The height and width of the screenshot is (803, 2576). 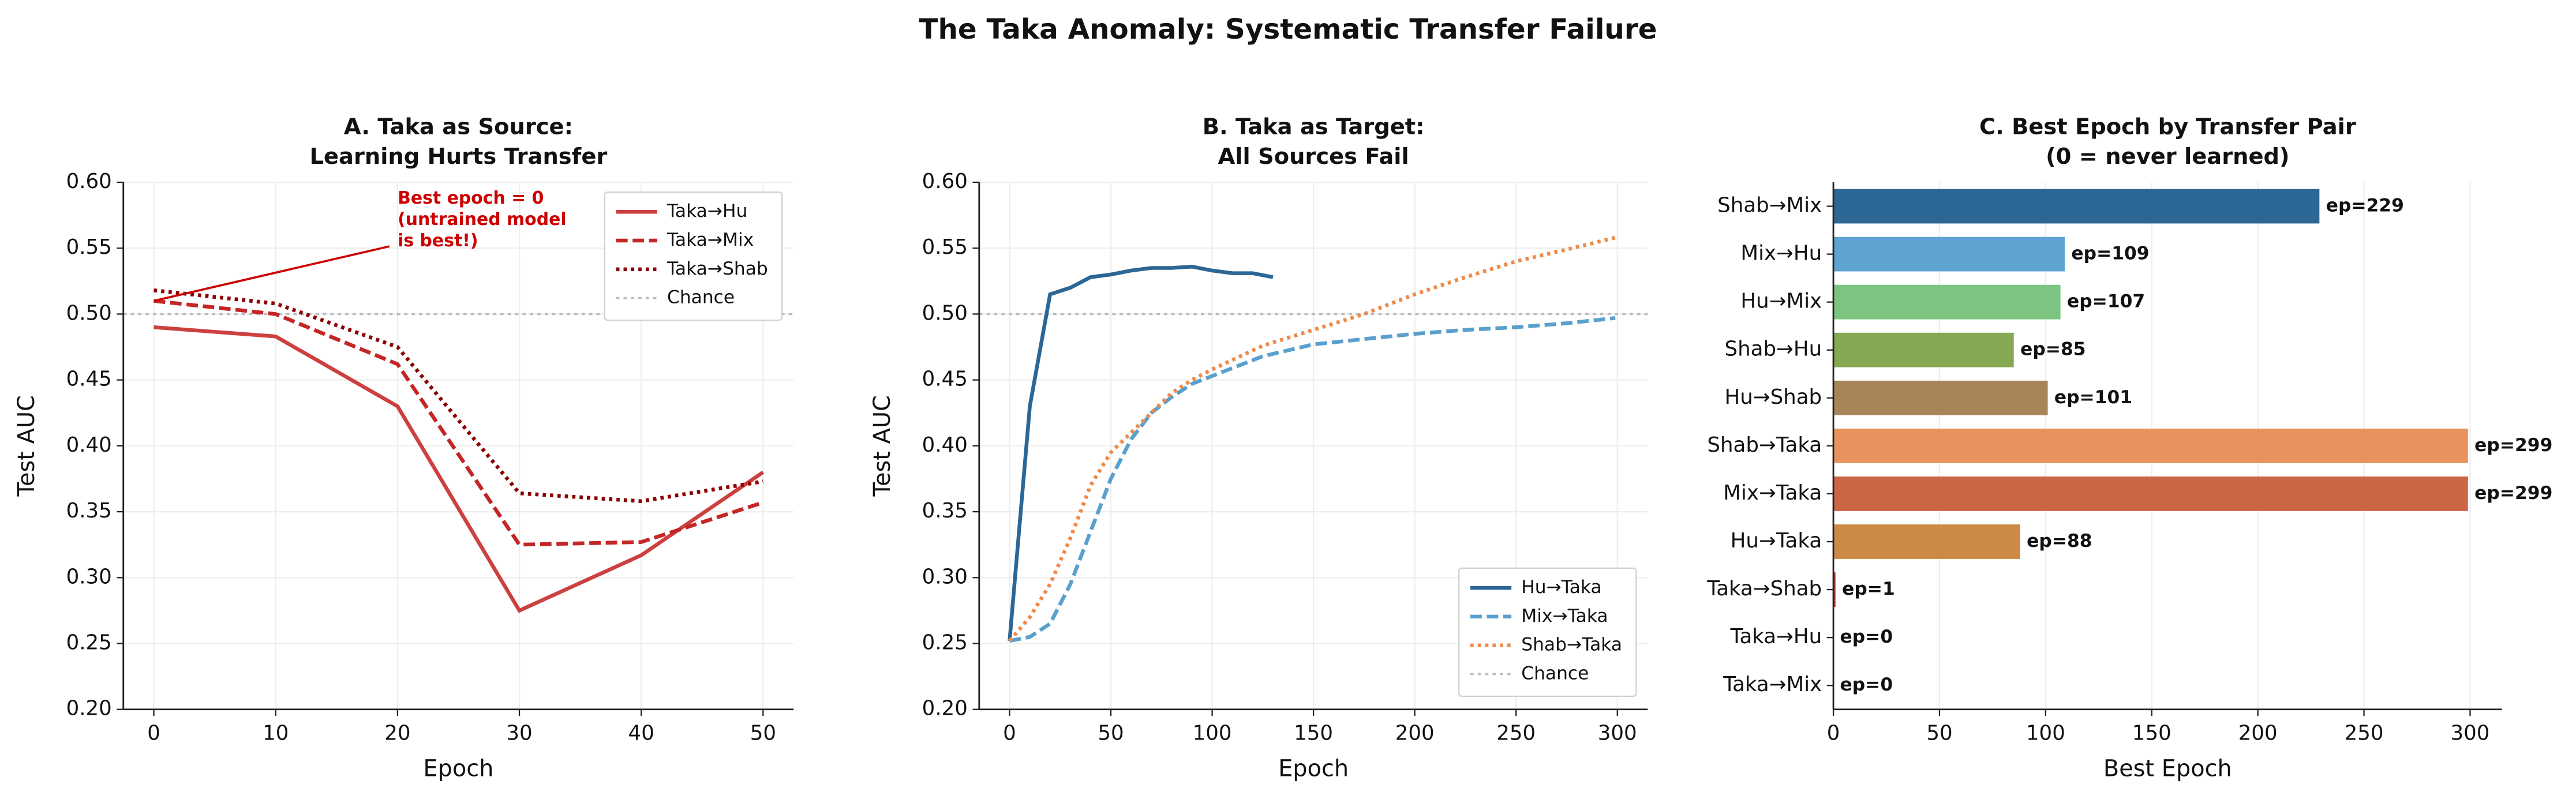 I want to click on bar-value-label: ep=229, so click(x=2365, y=206).